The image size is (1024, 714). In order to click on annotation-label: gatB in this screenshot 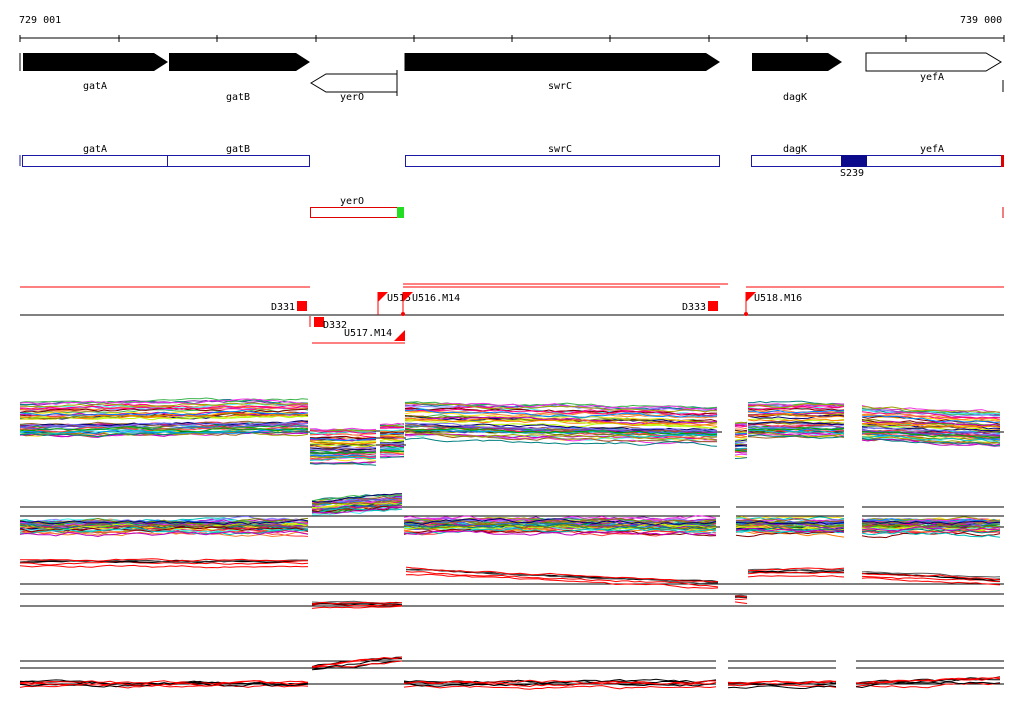, I will do `click(238, 149)`.